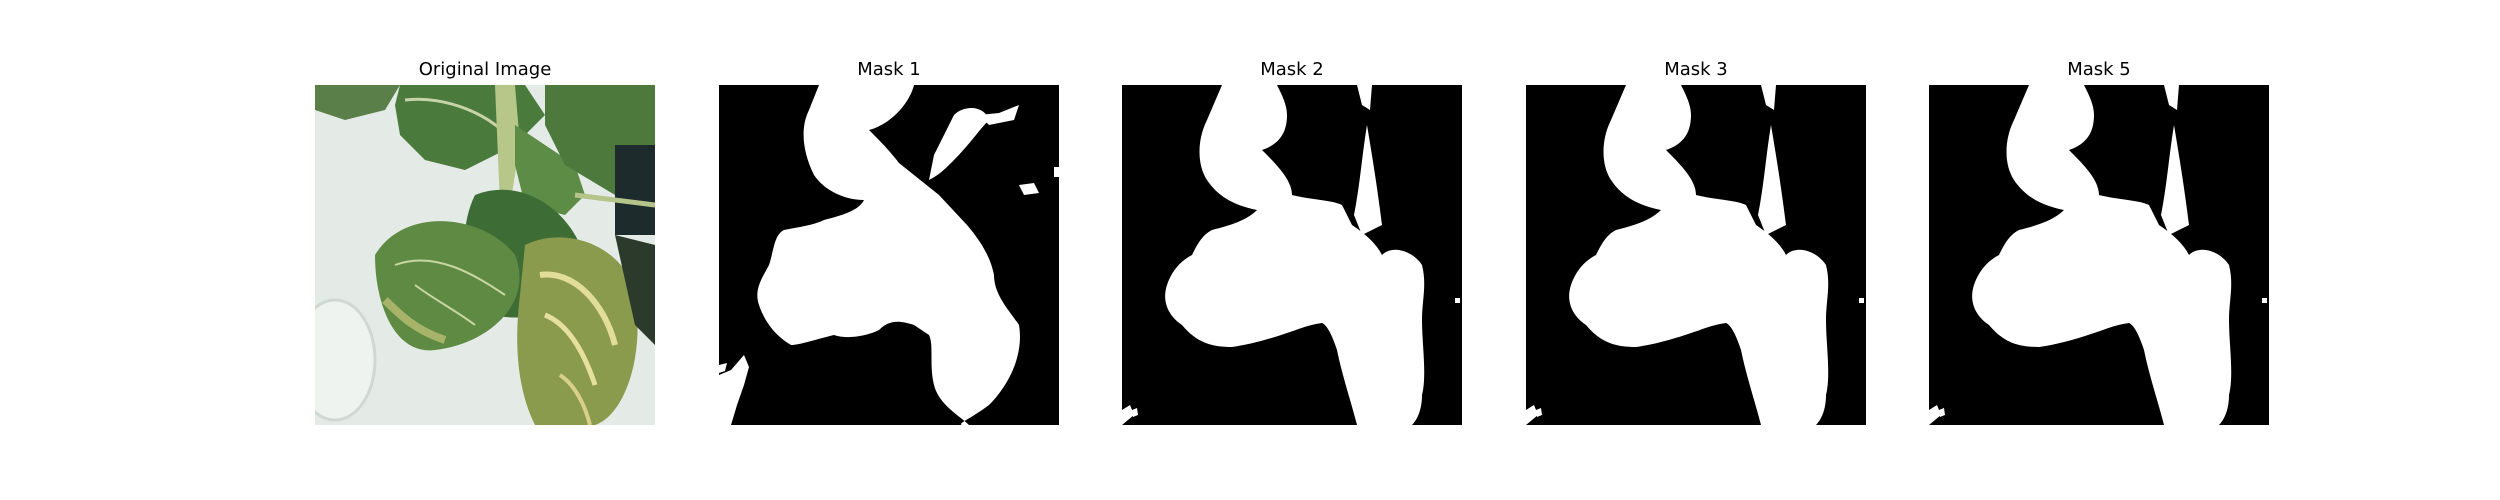 Image resolution: width=2500 pixels, height=500 pixels. I want to click on panel-mask-5: Mask 5, so click(2099, 240).